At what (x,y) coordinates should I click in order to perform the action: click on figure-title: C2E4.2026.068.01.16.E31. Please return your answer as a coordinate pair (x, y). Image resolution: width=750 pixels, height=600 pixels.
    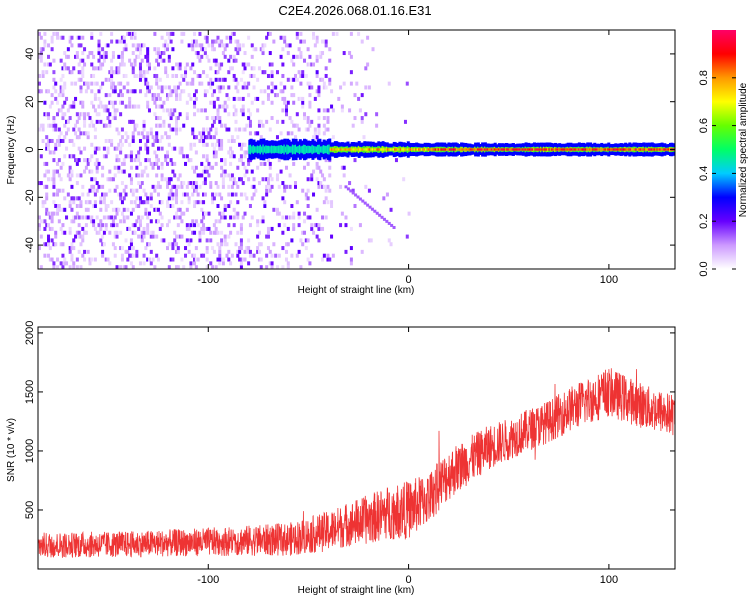
    Looking at the image, I should click on (354, 10).